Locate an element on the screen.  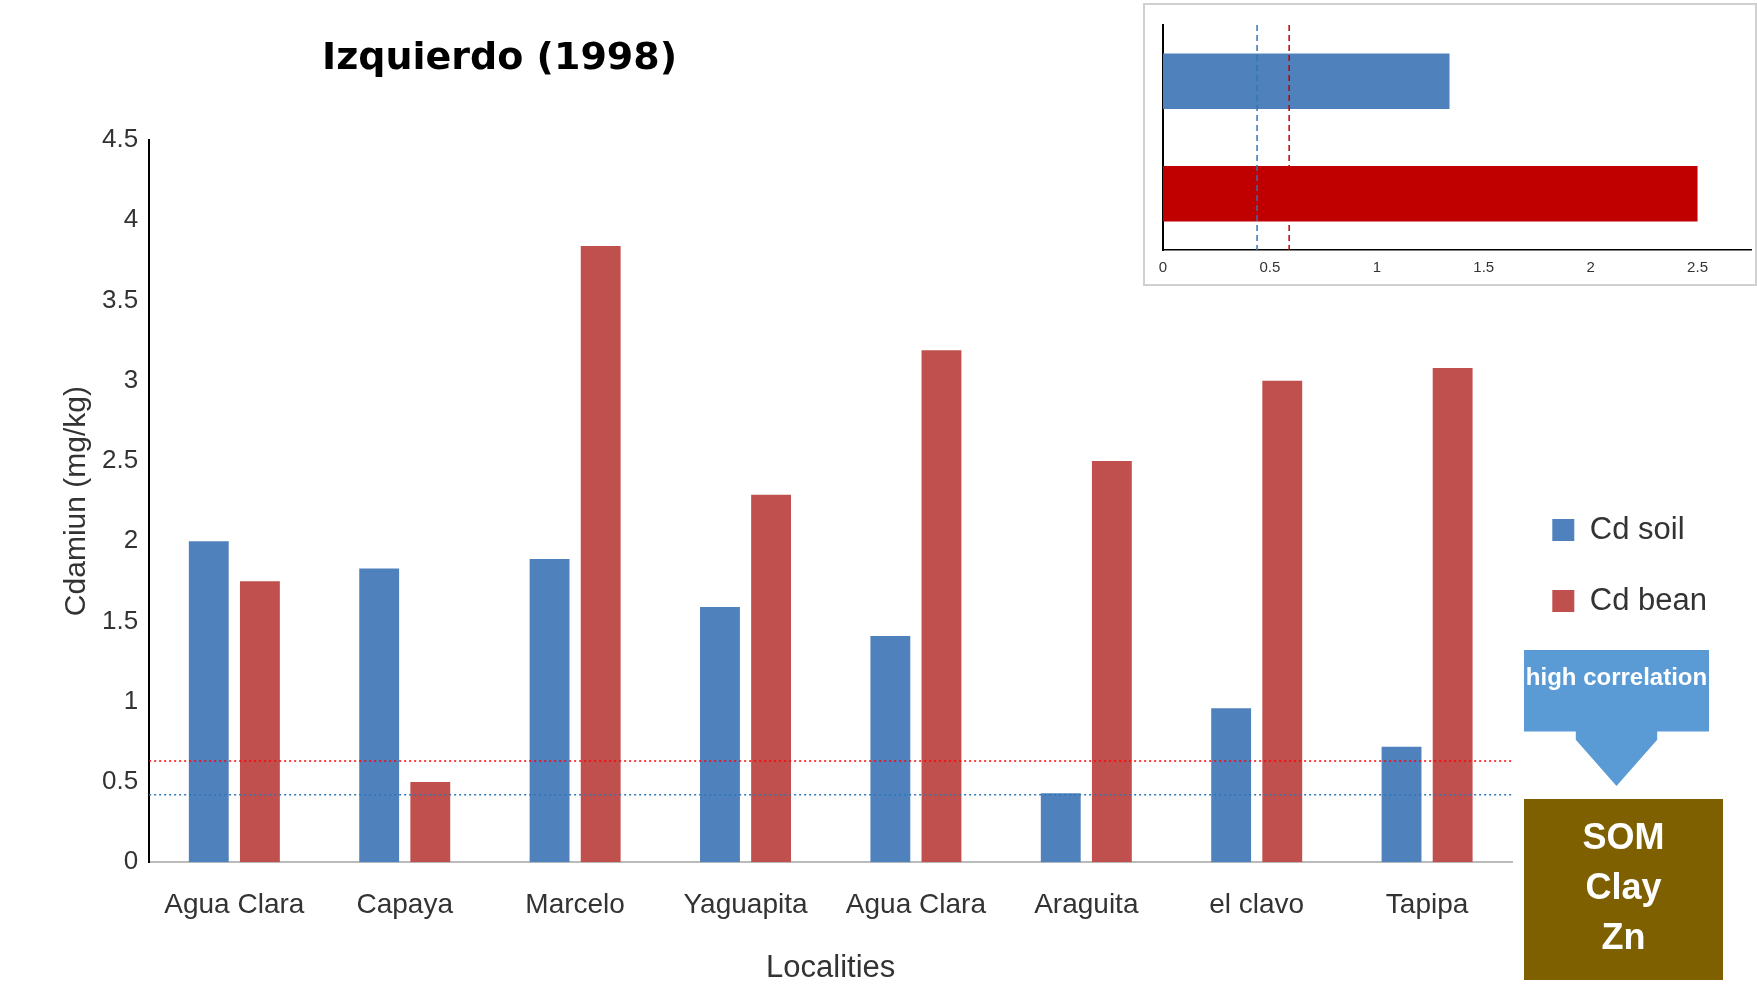
y-tick-label: 0 is located at coordinates (131, 860).